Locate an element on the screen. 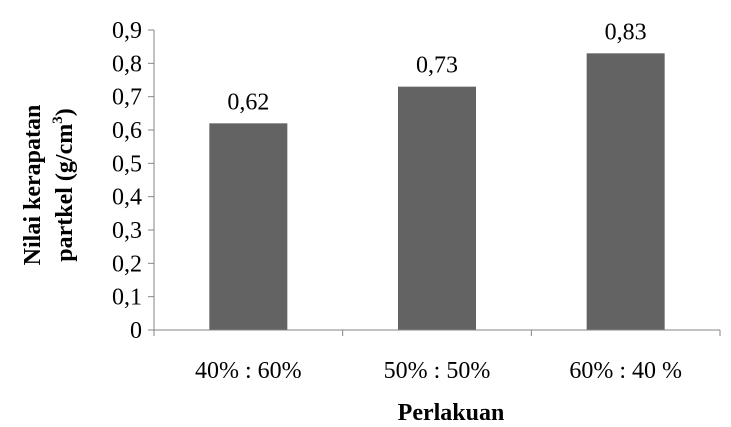 This screenshot has height=427, width=731. data-label: 0,83 is located at coordinates (626, 32).